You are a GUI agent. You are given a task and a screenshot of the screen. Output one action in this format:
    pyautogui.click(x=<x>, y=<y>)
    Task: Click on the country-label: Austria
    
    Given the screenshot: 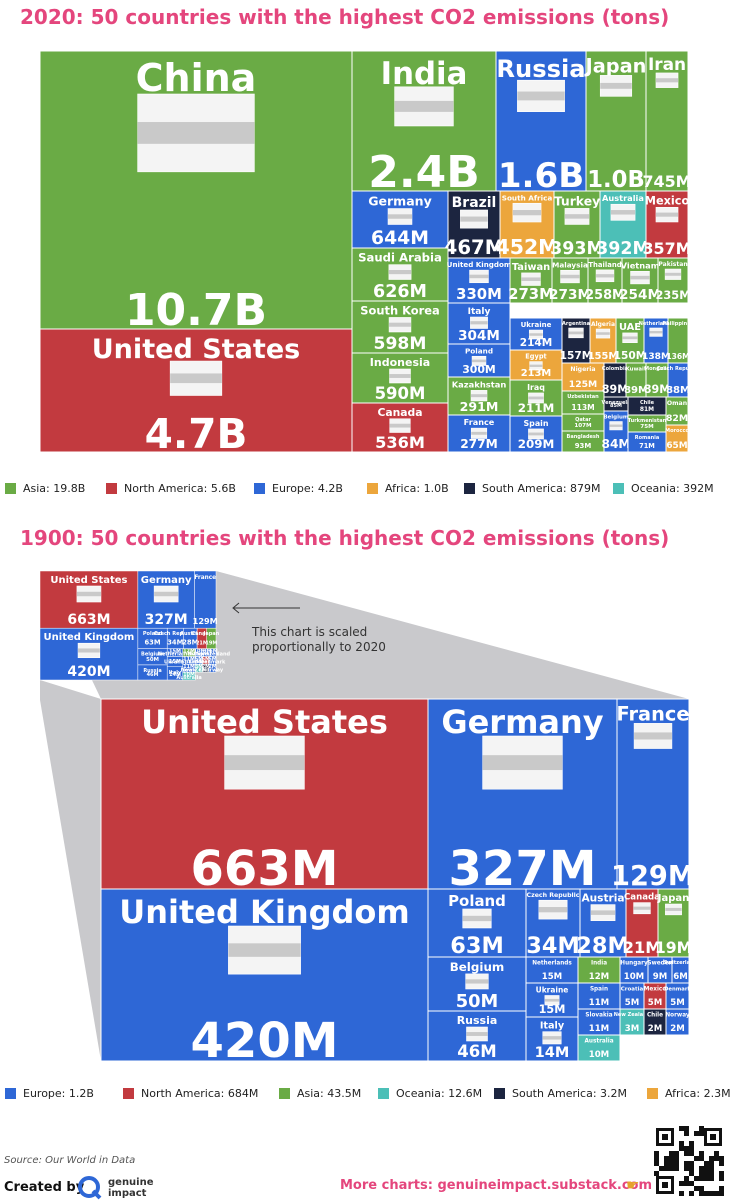 What is the action you would take?
    pyautogui.click(x=190, y=634)
    